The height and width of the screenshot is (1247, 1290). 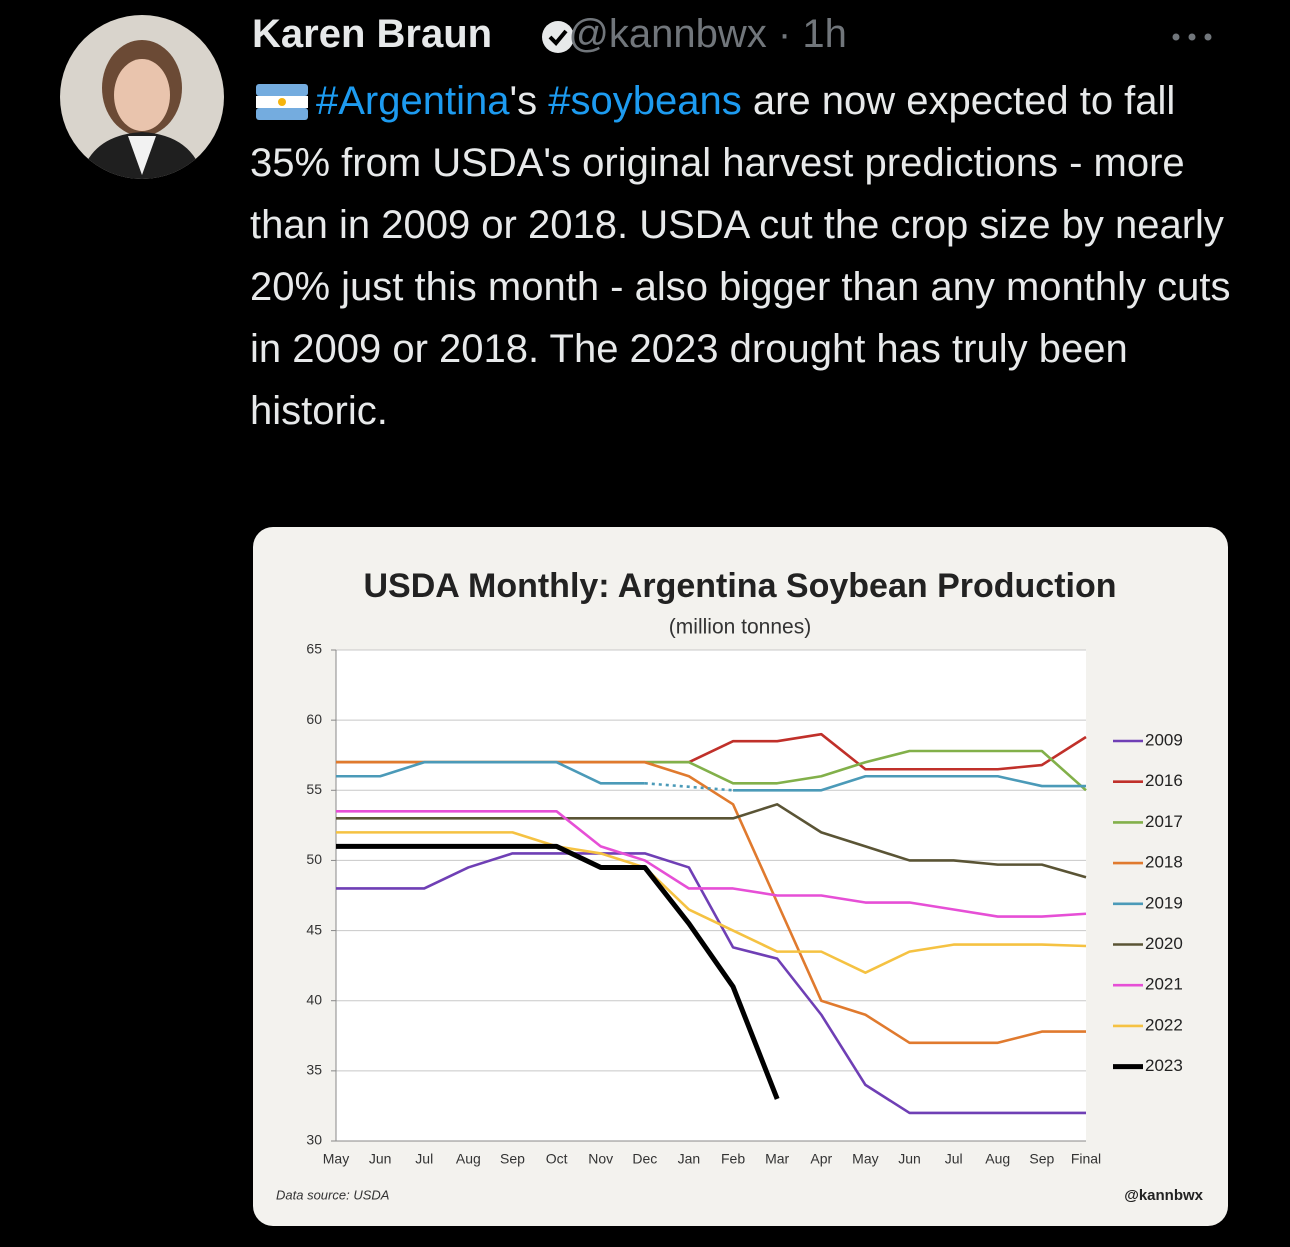 I want to click on hashtag: #soybeans, so click(x=645, y=101).